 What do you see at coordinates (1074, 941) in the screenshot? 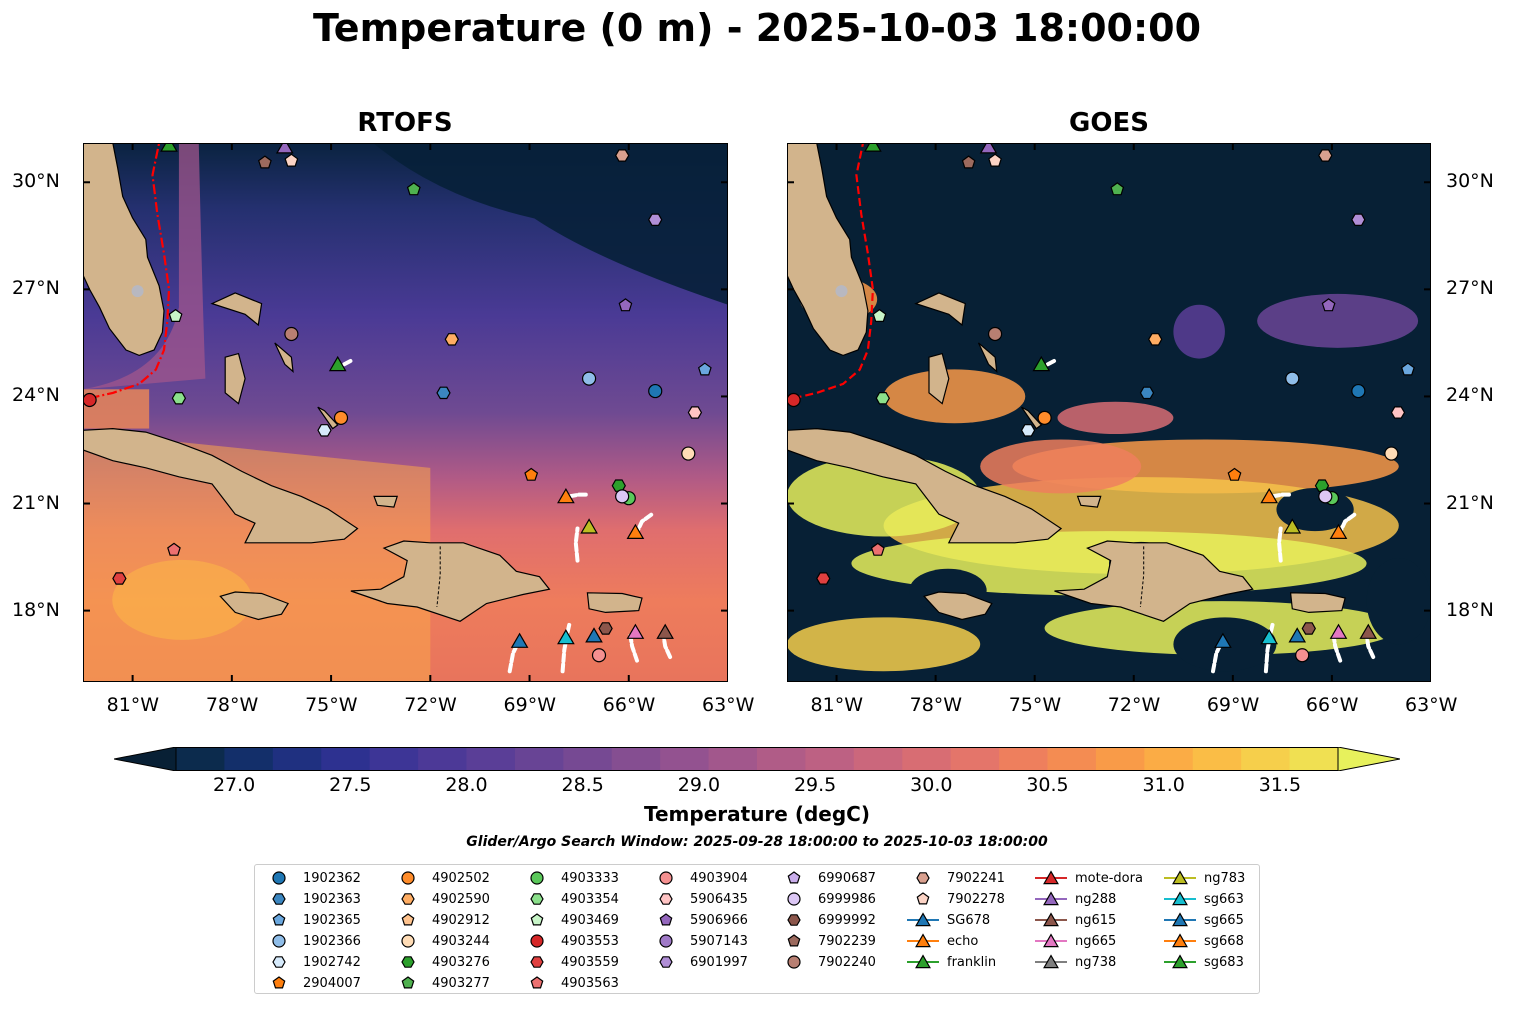
I see `legend-item-ng665: ng665` at bounding box center [1074, 941].